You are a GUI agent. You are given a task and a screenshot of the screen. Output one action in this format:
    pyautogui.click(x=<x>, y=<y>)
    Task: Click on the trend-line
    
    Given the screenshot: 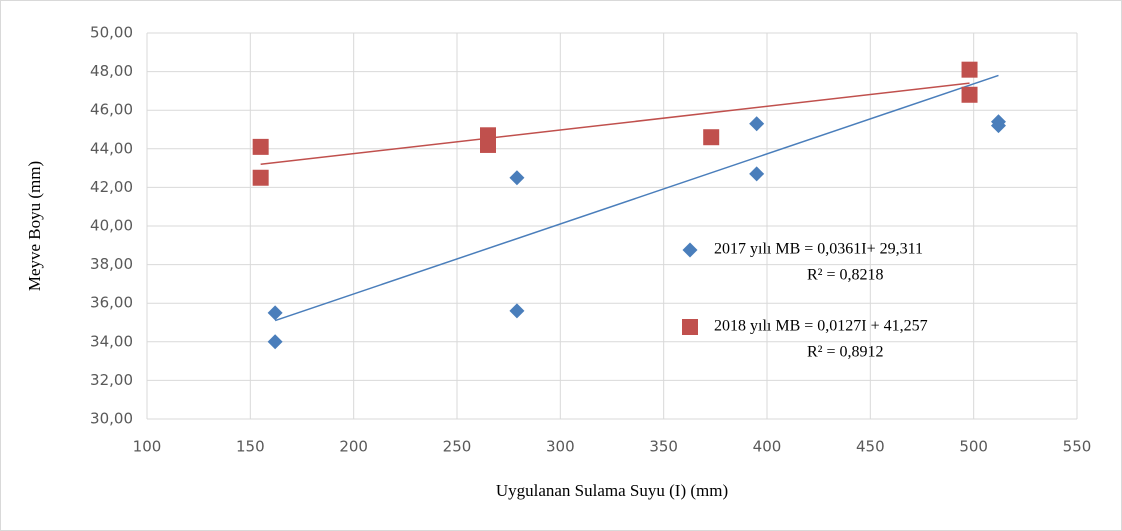 What is the action you would take?
    pyautogui.click(x=615, y=123)
    